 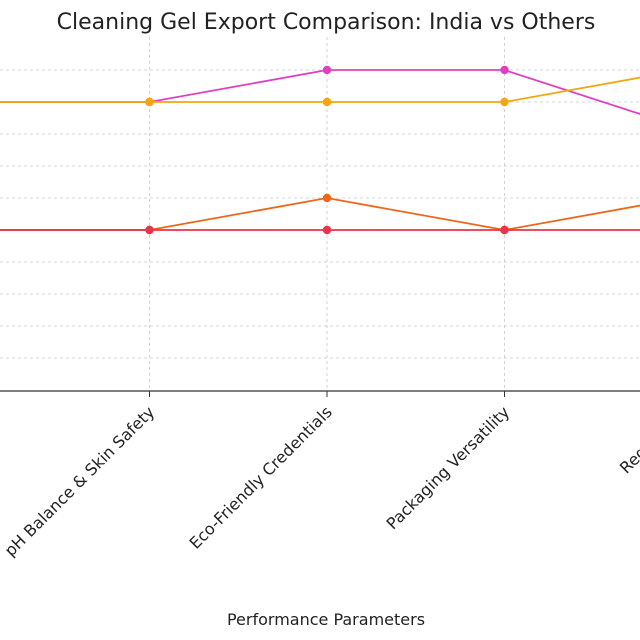 I want to click on x-tick-label: Eco-Friendly Credentials, so click(x=260, y=477).